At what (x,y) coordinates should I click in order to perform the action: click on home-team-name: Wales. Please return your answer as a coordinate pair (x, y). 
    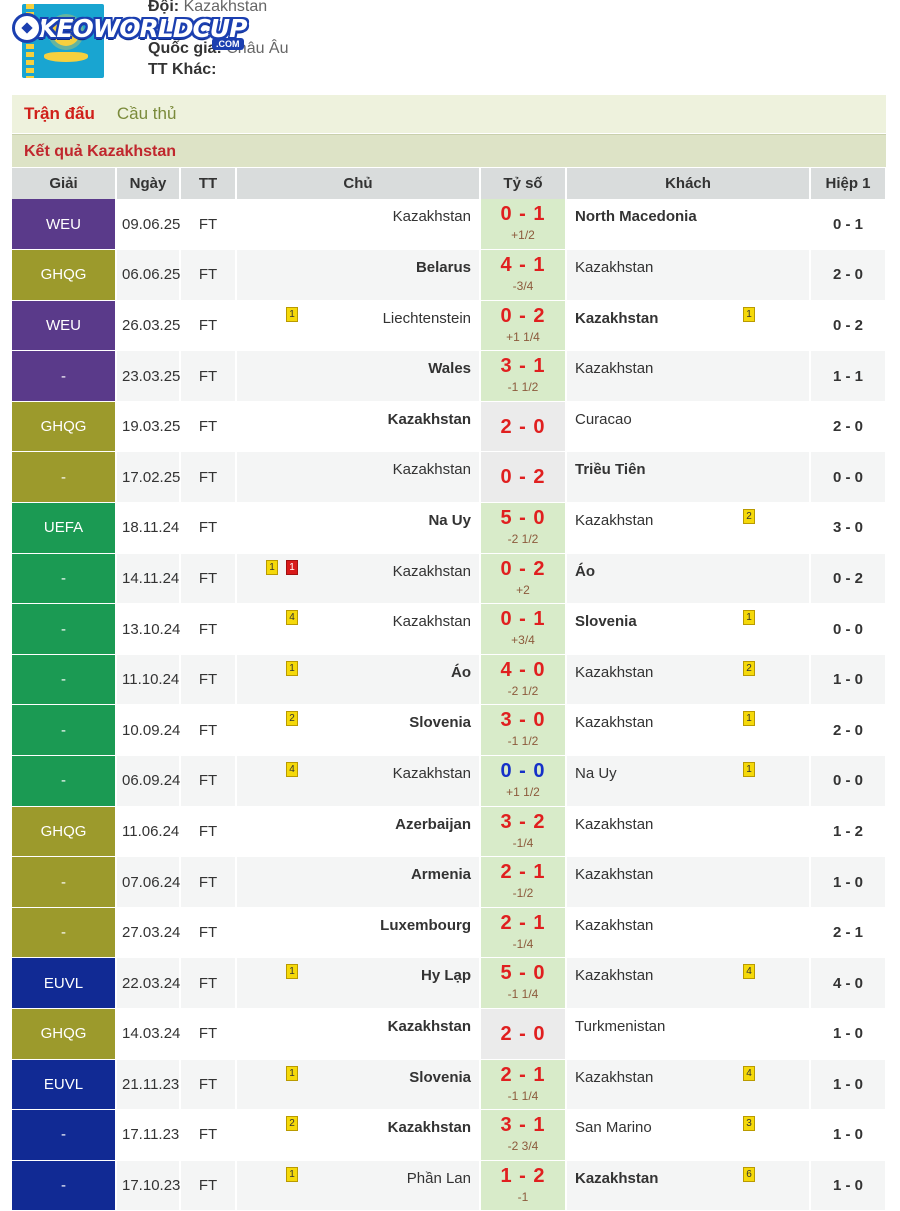
    Looking at the image, I should click on (449, 369).